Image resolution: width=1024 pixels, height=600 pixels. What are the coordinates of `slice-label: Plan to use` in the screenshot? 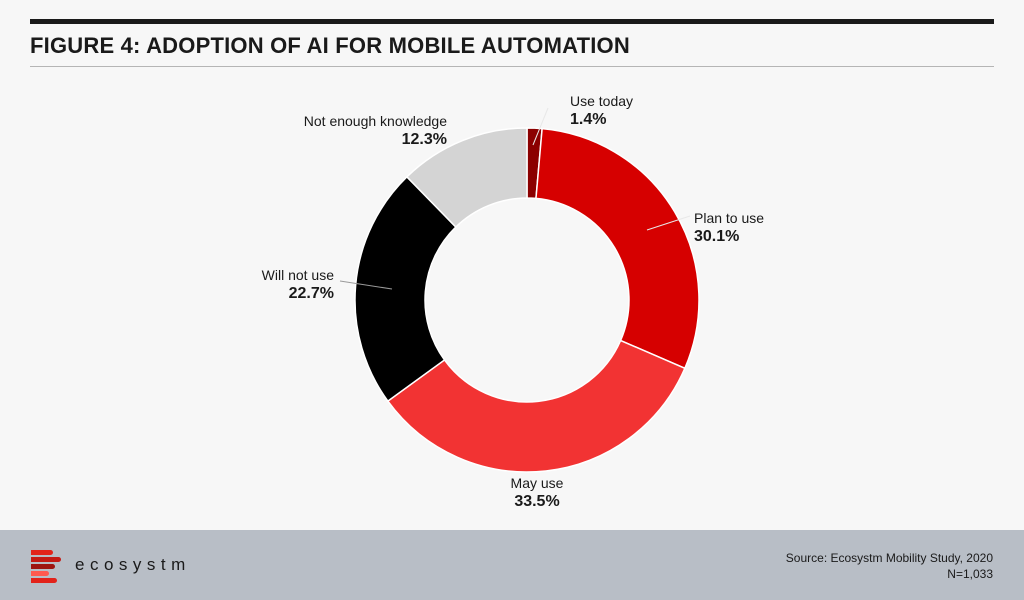 It's located at (729, 218).